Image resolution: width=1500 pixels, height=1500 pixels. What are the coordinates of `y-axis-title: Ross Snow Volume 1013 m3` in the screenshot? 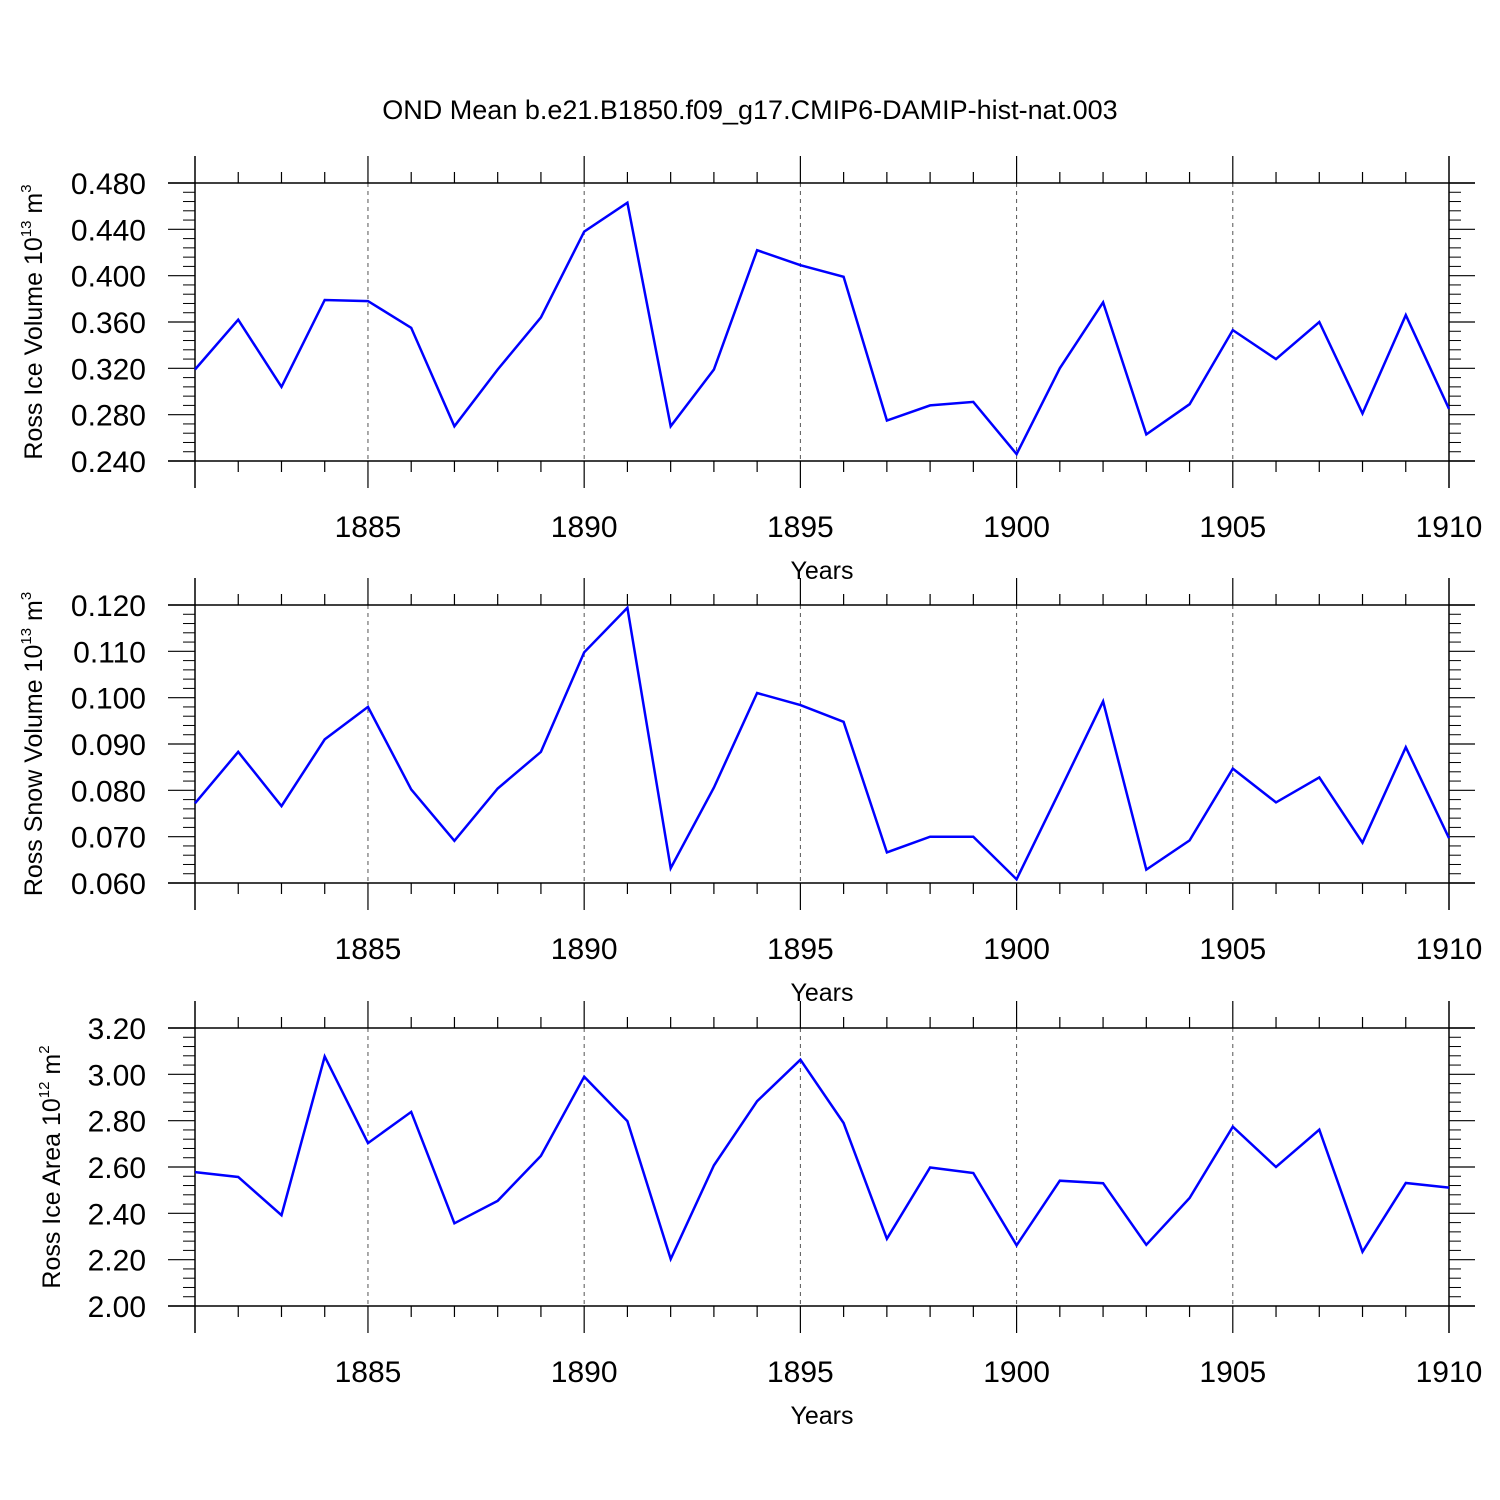 It's located at (33, 744).